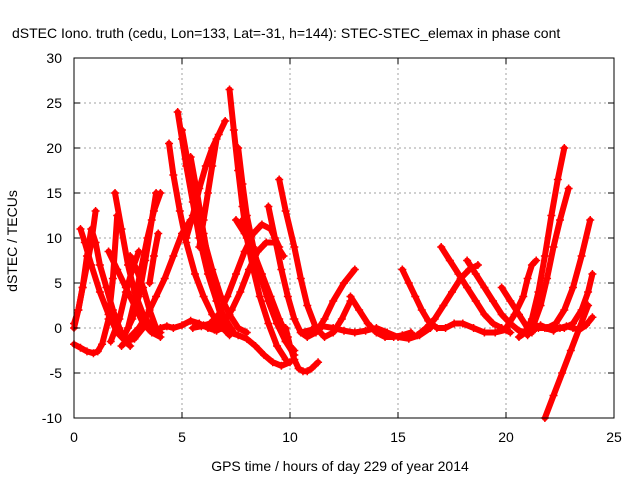 The width and height of the screenshot is (640, 480). I want to click on x-tick-label: 25, so click(614, 437).